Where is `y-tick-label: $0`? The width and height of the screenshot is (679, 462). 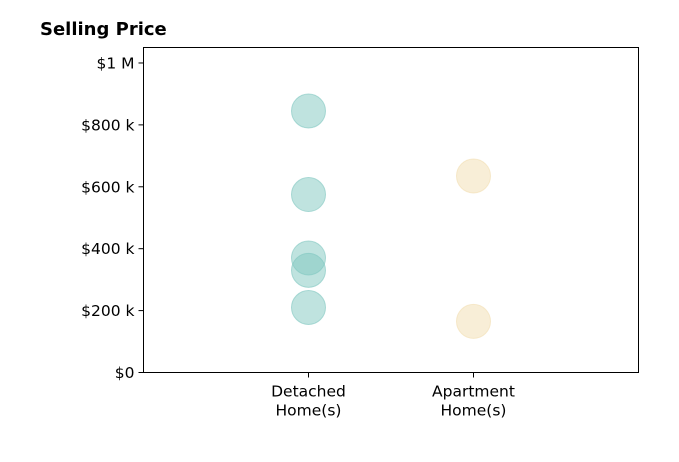
y-tick-label: $0 is located at coordinates (125, 373).